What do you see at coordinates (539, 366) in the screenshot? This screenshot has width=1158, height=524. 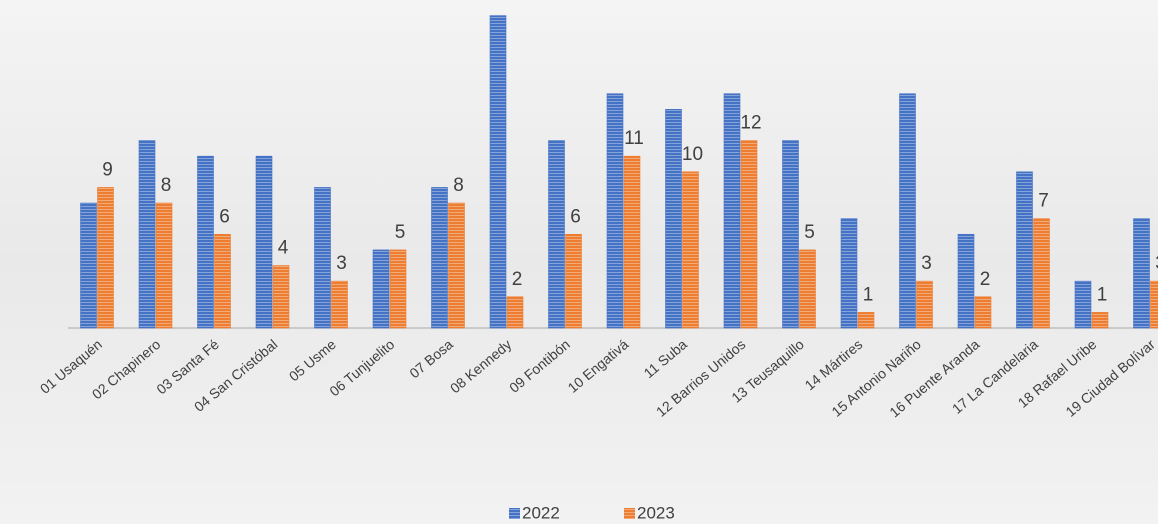 I see `x-tick-label: 09 Fontibón` at bounding box center [539, 366].